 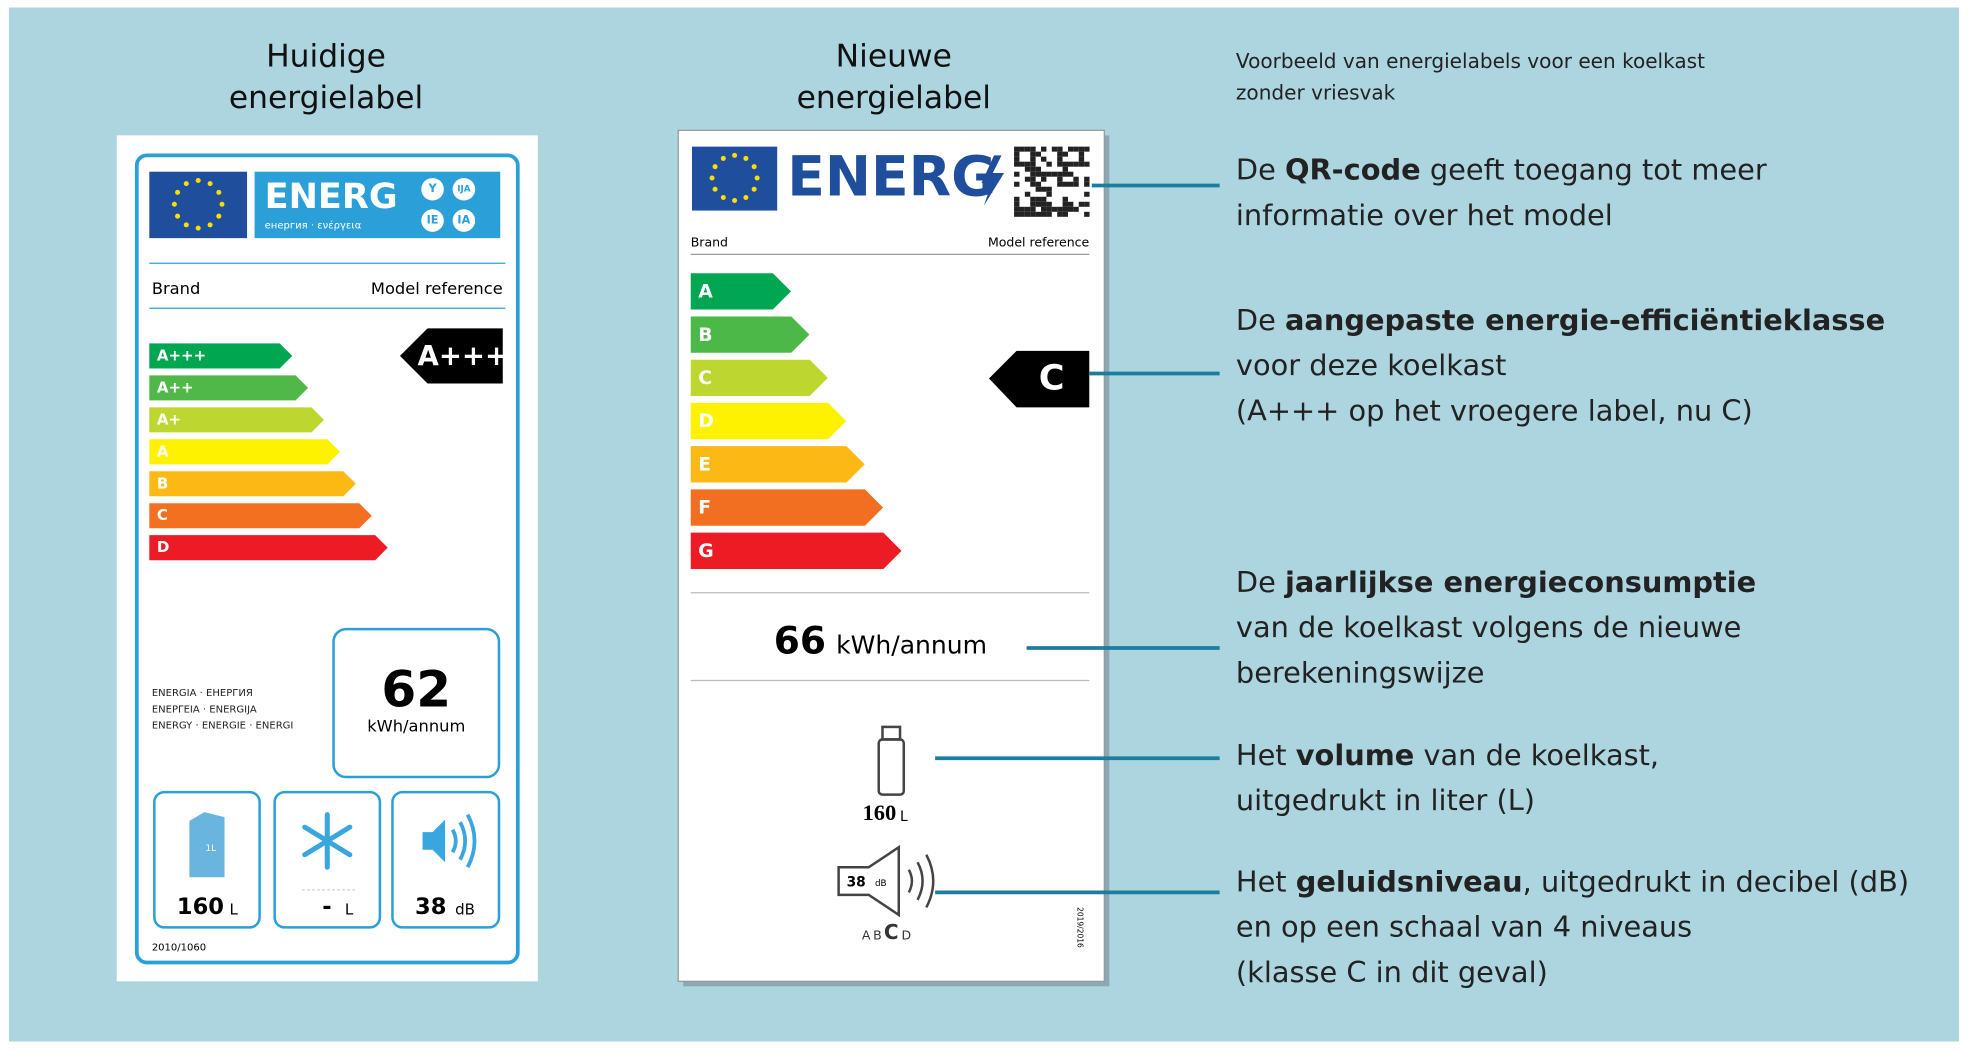 I want to click on regulation: 2019/2016, so click(x=1079, y=927).